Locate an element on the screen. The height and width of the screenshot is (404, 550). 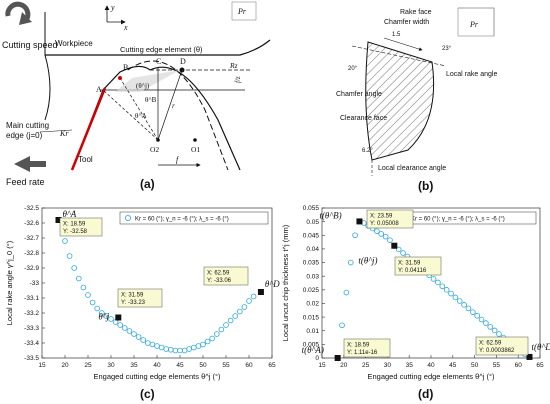
marker-label: θ^D is located at coordinates (272, 284).